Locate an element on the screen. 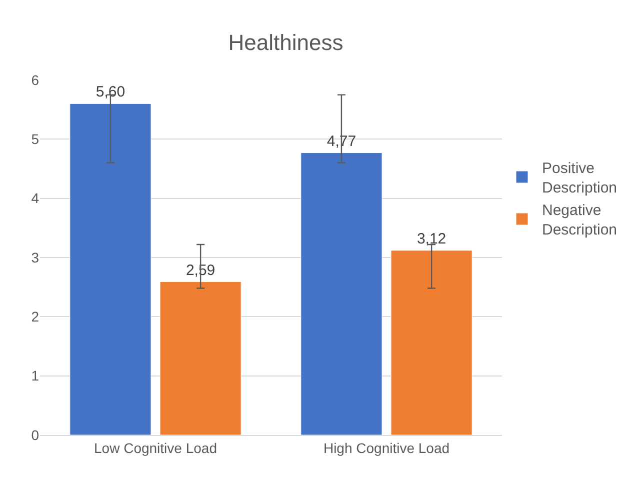 The height and width of the screenshot is (495, 635). y-tick-label: 4 is located at coordinates (35, 198).